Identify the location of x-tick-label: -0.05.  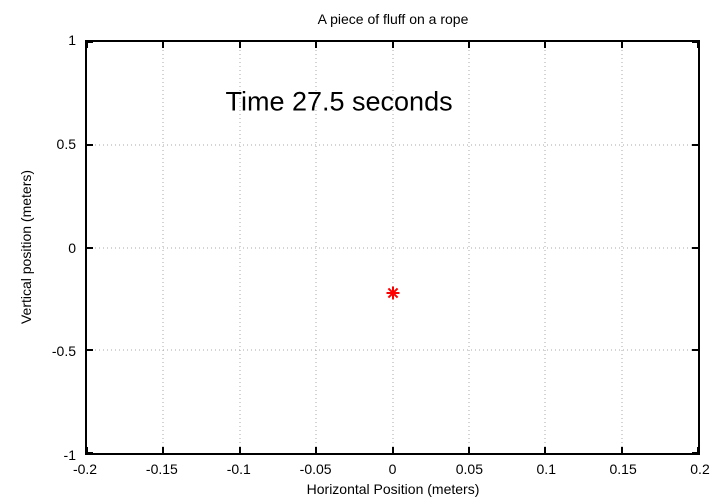
(315, 469).